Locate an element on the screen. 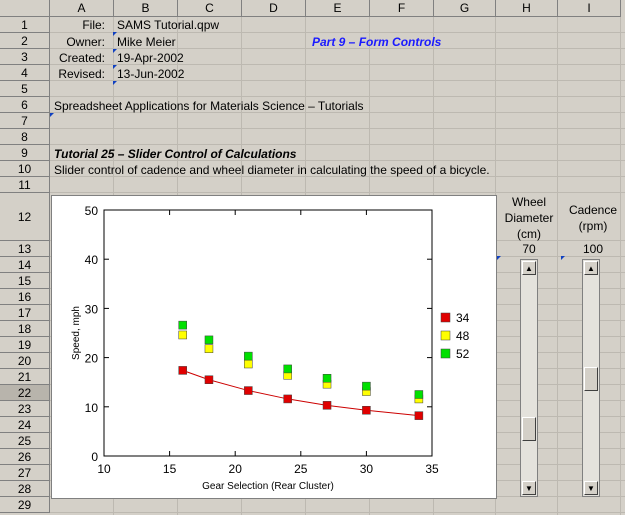  row-header-8: 8 is located at coordinates (25, 137).